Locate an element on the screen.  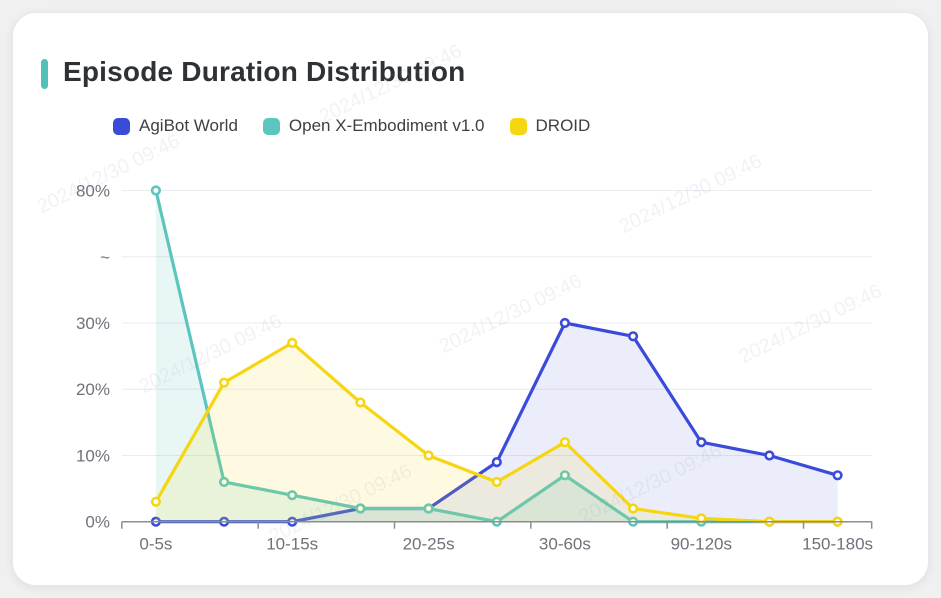
title-accent-bar is located at coordinates (44, 74).